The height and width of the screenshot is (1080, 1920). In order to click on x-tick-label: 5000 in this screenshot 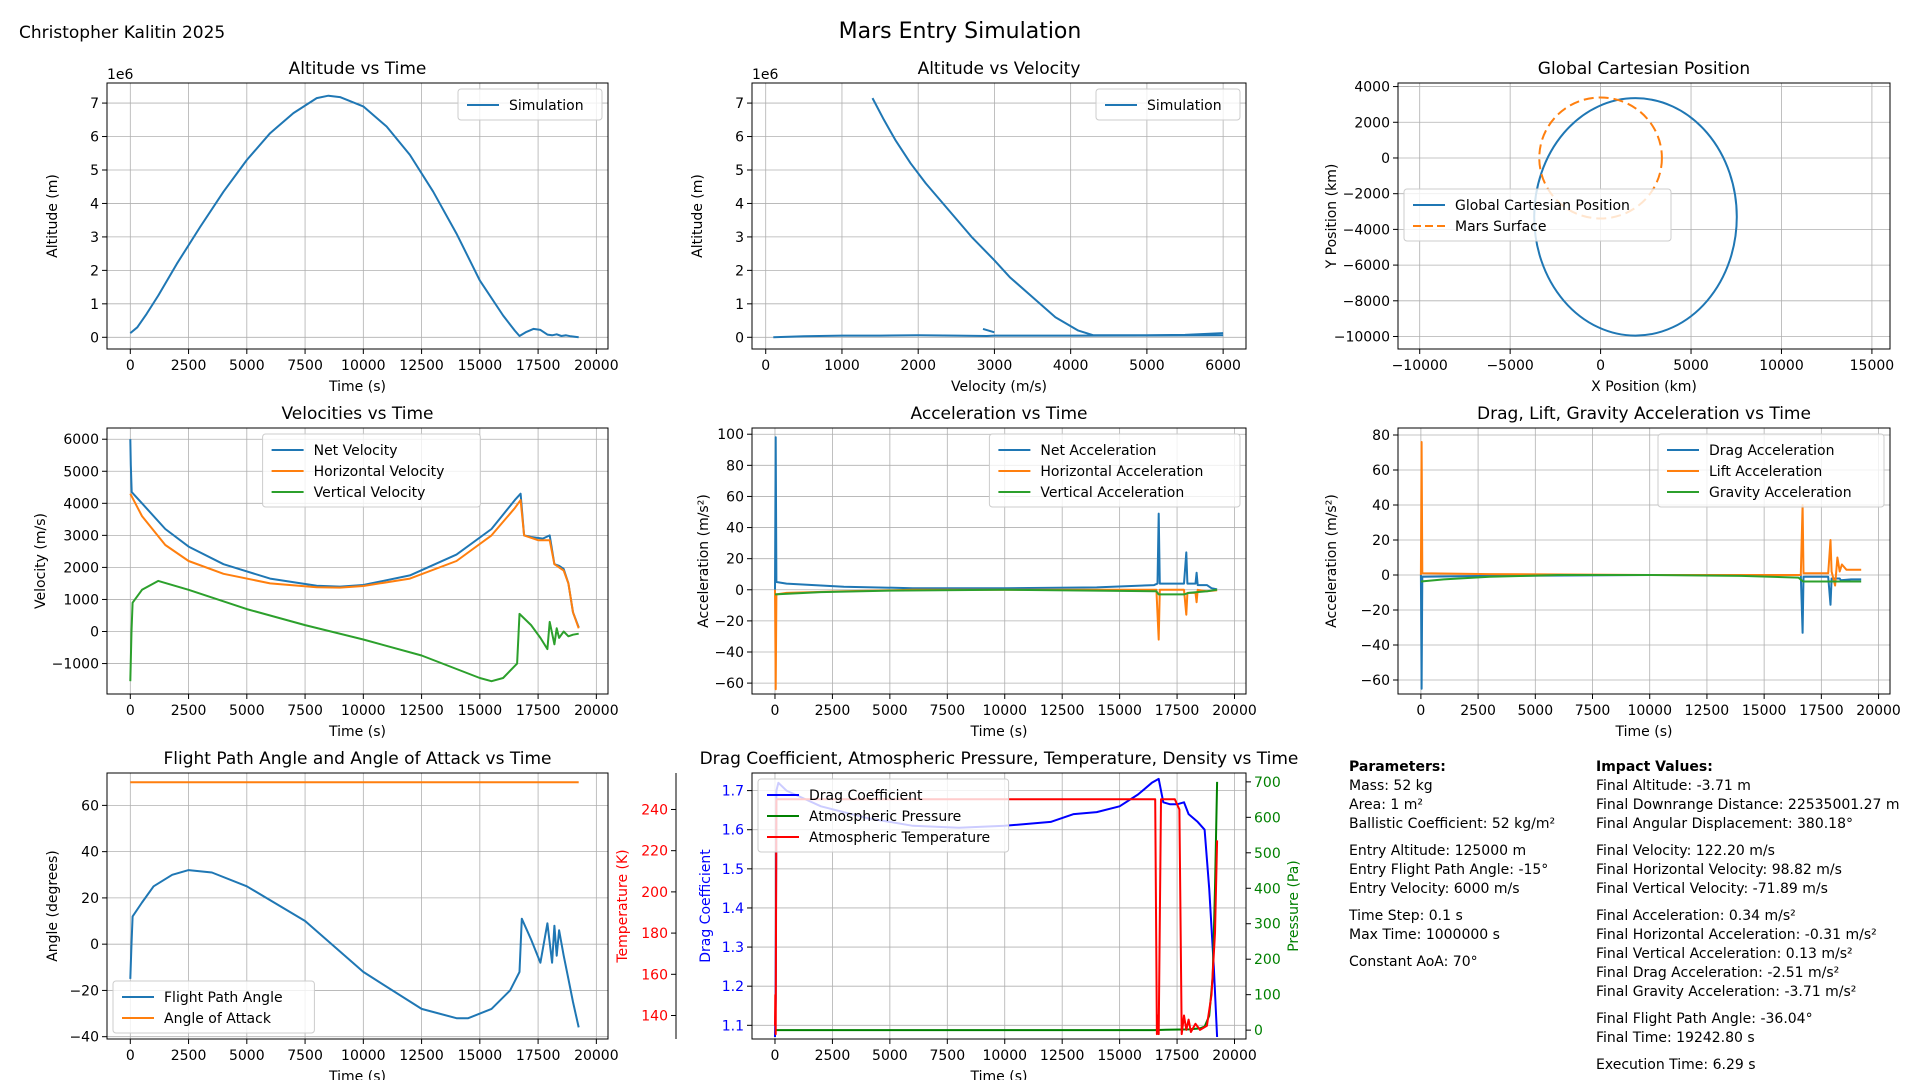, I will do `click(1147, 366)`.